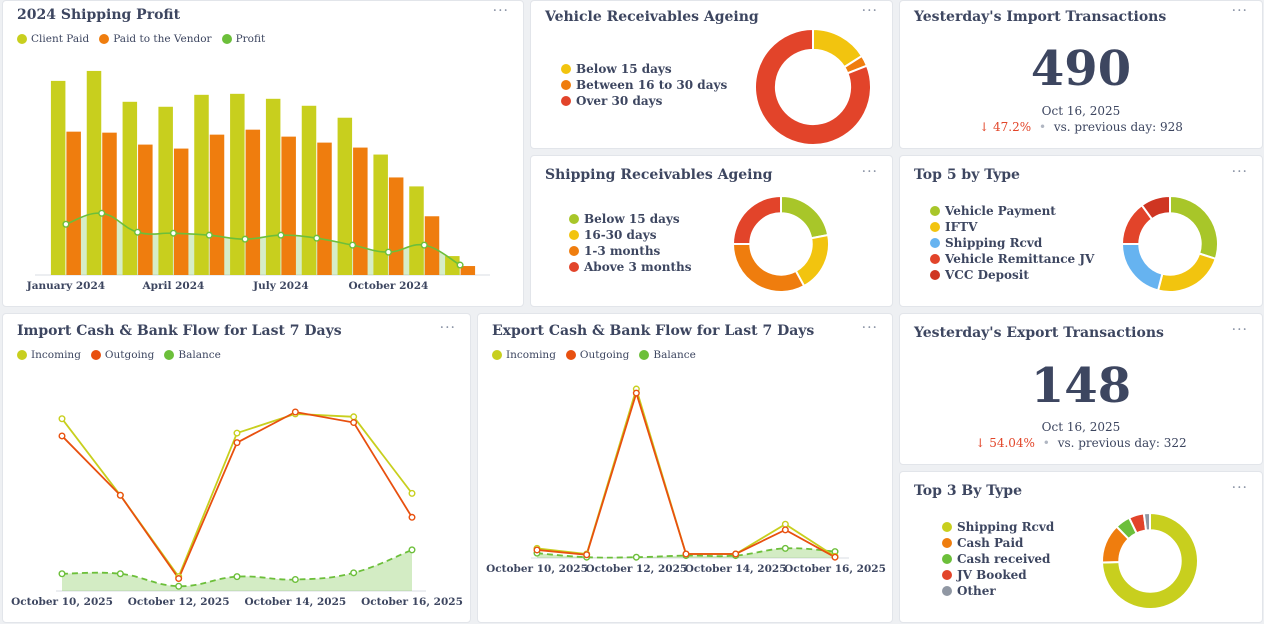  Describe the element at coordinates (630, 267) in the screenshot. I see `legend-item: Above 3 months` at that location.